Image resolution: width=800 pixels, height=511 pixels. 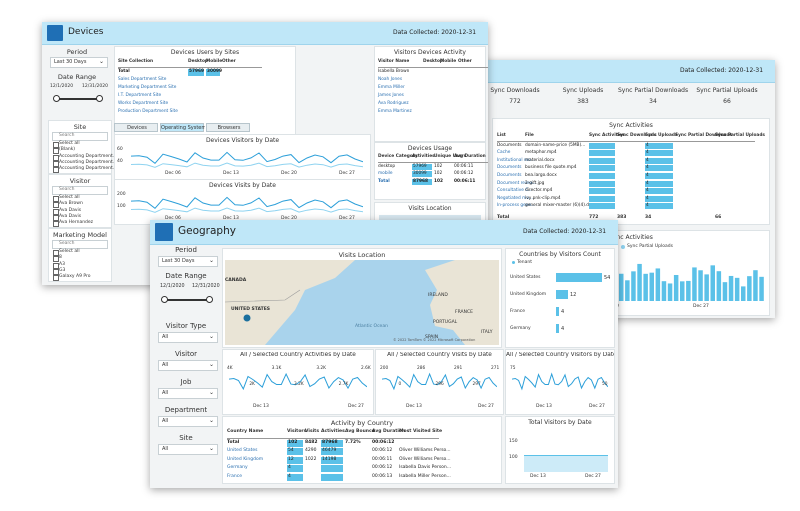 I want to click on x-tick-label: Dec 27, so click(x=593, y=476).